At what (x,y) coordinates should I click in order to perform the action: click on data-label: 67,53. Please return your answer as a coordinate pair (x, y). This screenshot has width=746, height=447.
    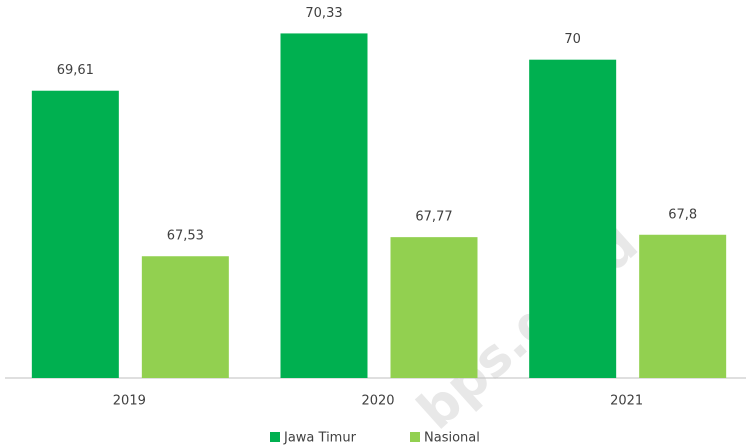
    Looking at the image, I should click on (185, 236).